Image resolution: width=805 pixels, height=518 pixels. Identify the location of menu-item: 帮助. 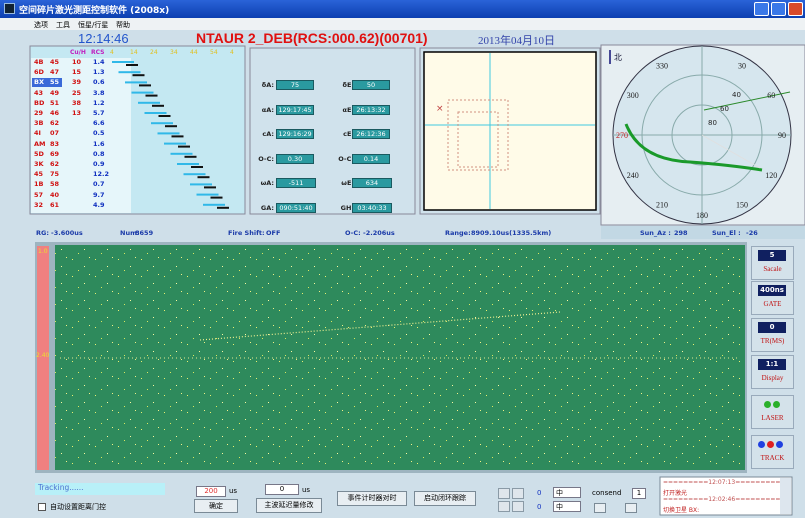
(123, 25).